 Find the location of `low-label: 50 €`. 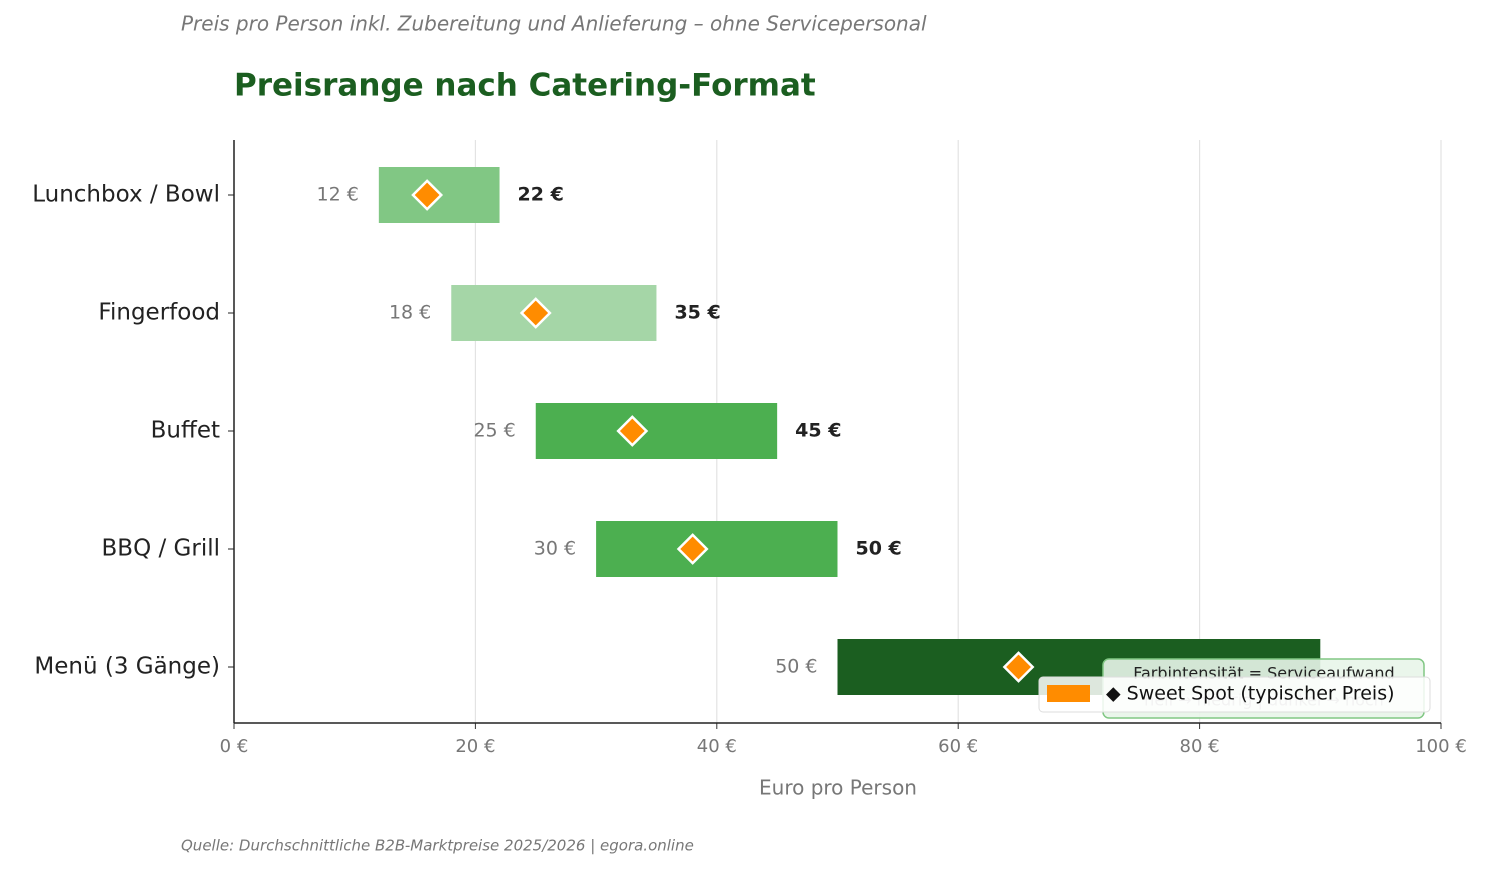

low-label: 50 € is located at coordinates (796, 667).